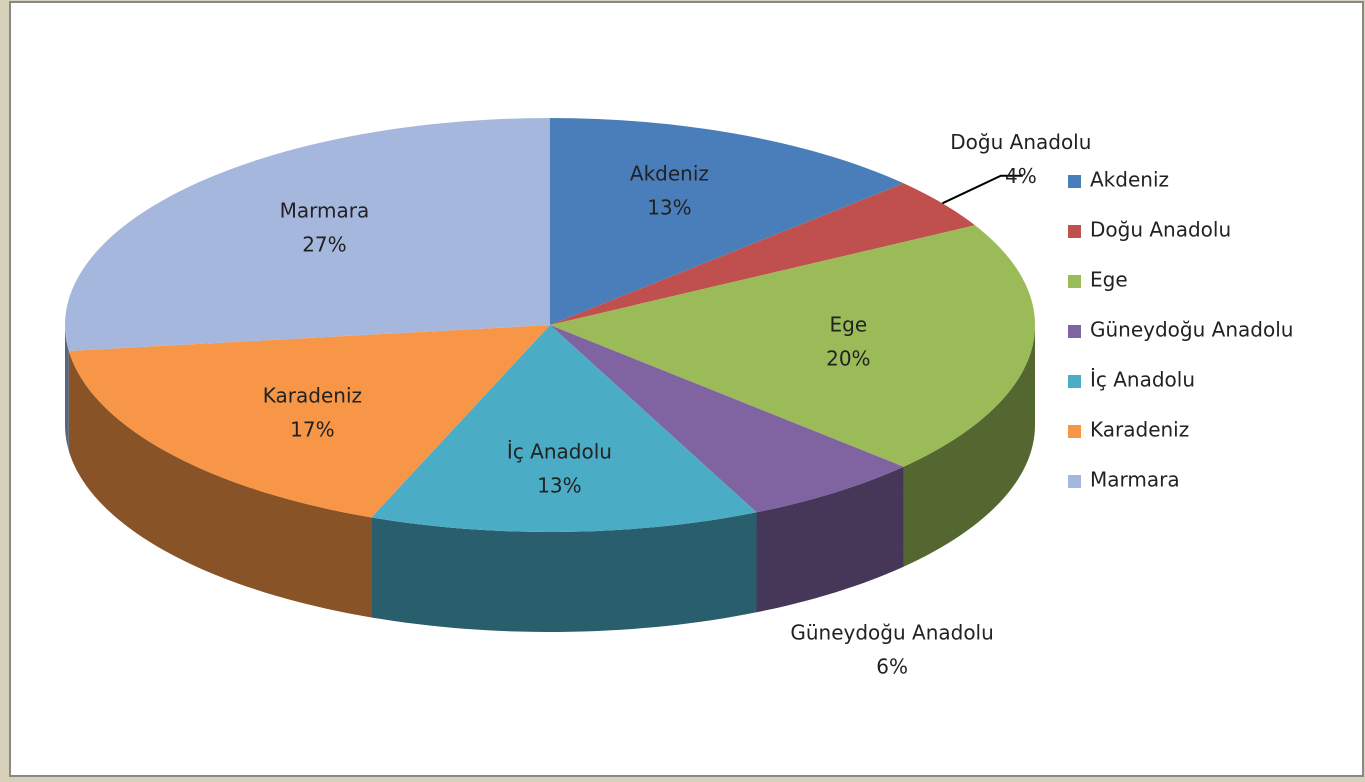 This screenshot has width=1365, height=782. What do you see at coordinates (1142, 380) in the screenshot?
I see `legend-label: İç Anadolu` at bounding box center [1142, 380].